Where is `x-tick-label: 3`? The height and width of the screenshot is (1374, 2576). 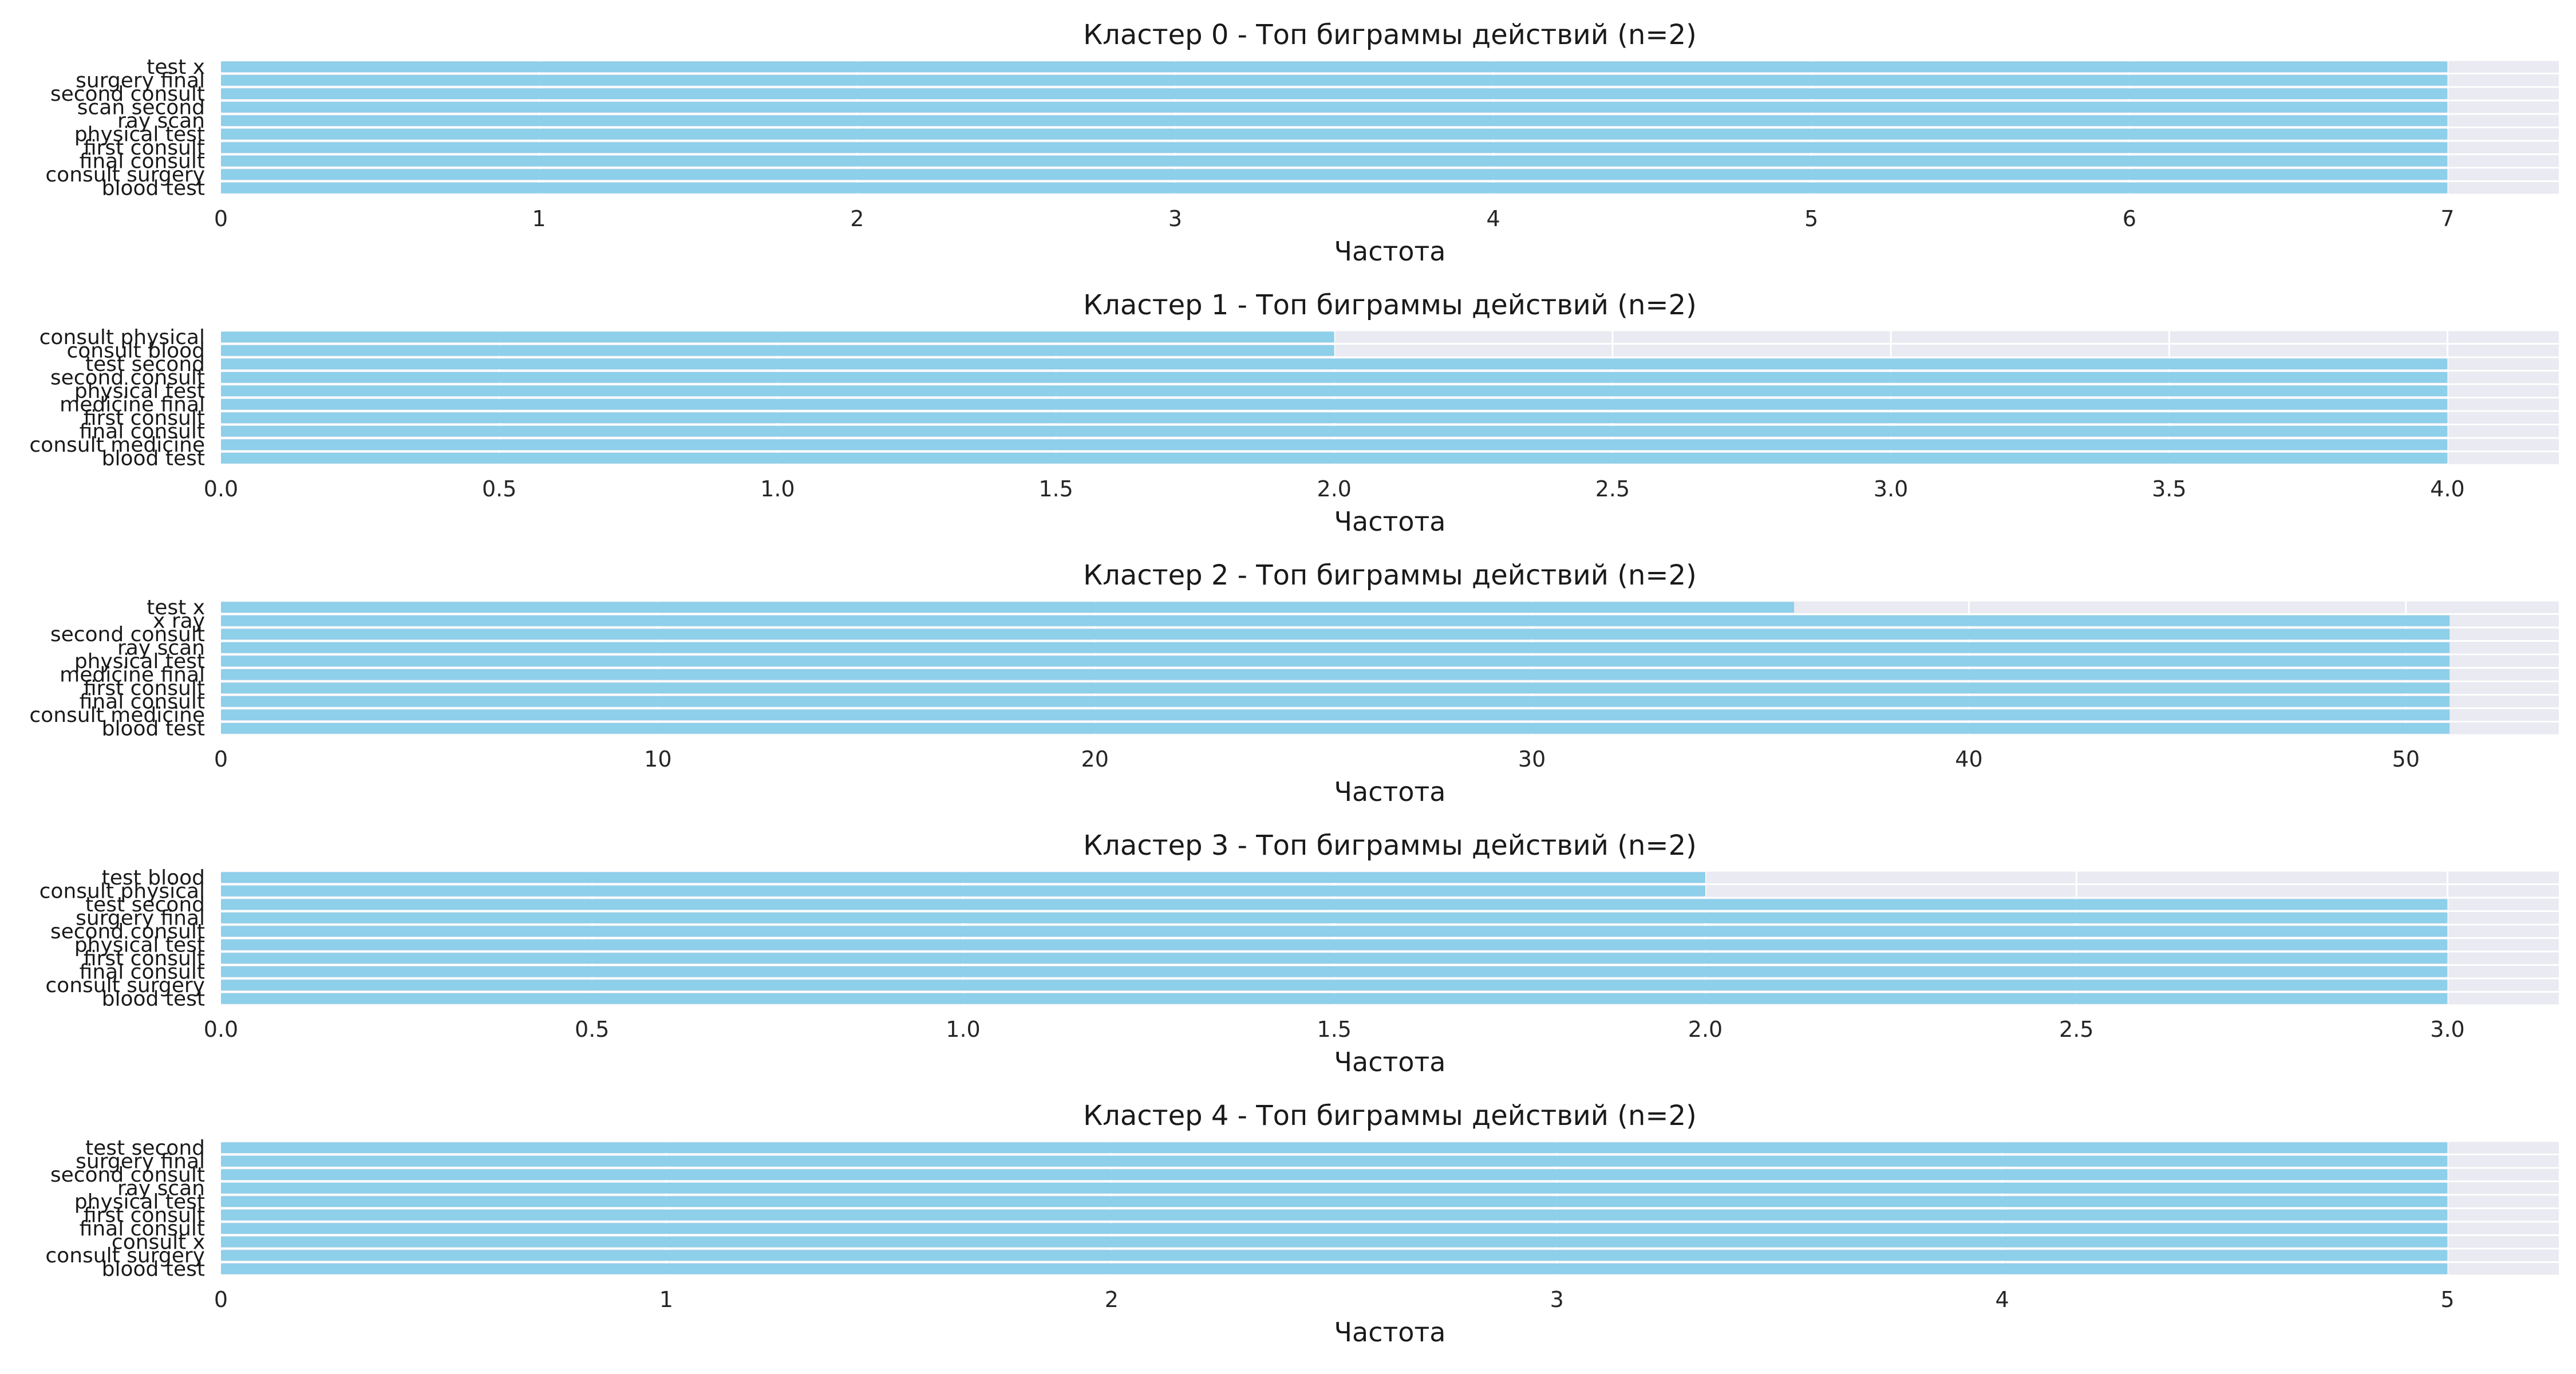 x-tick-label: 3 is located at coordinates (1175, 218).